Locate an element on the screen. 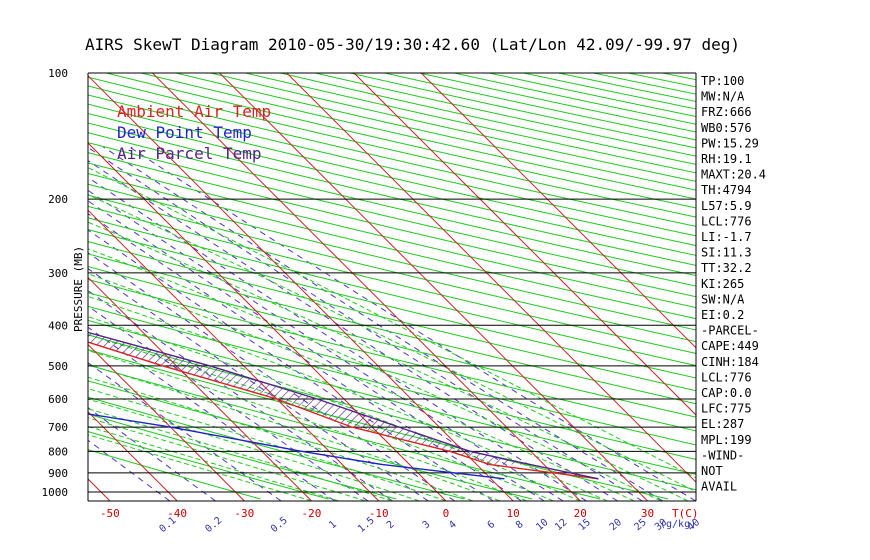  legend-entry: Ambient Air Temp is located at coordinates (194, 111).